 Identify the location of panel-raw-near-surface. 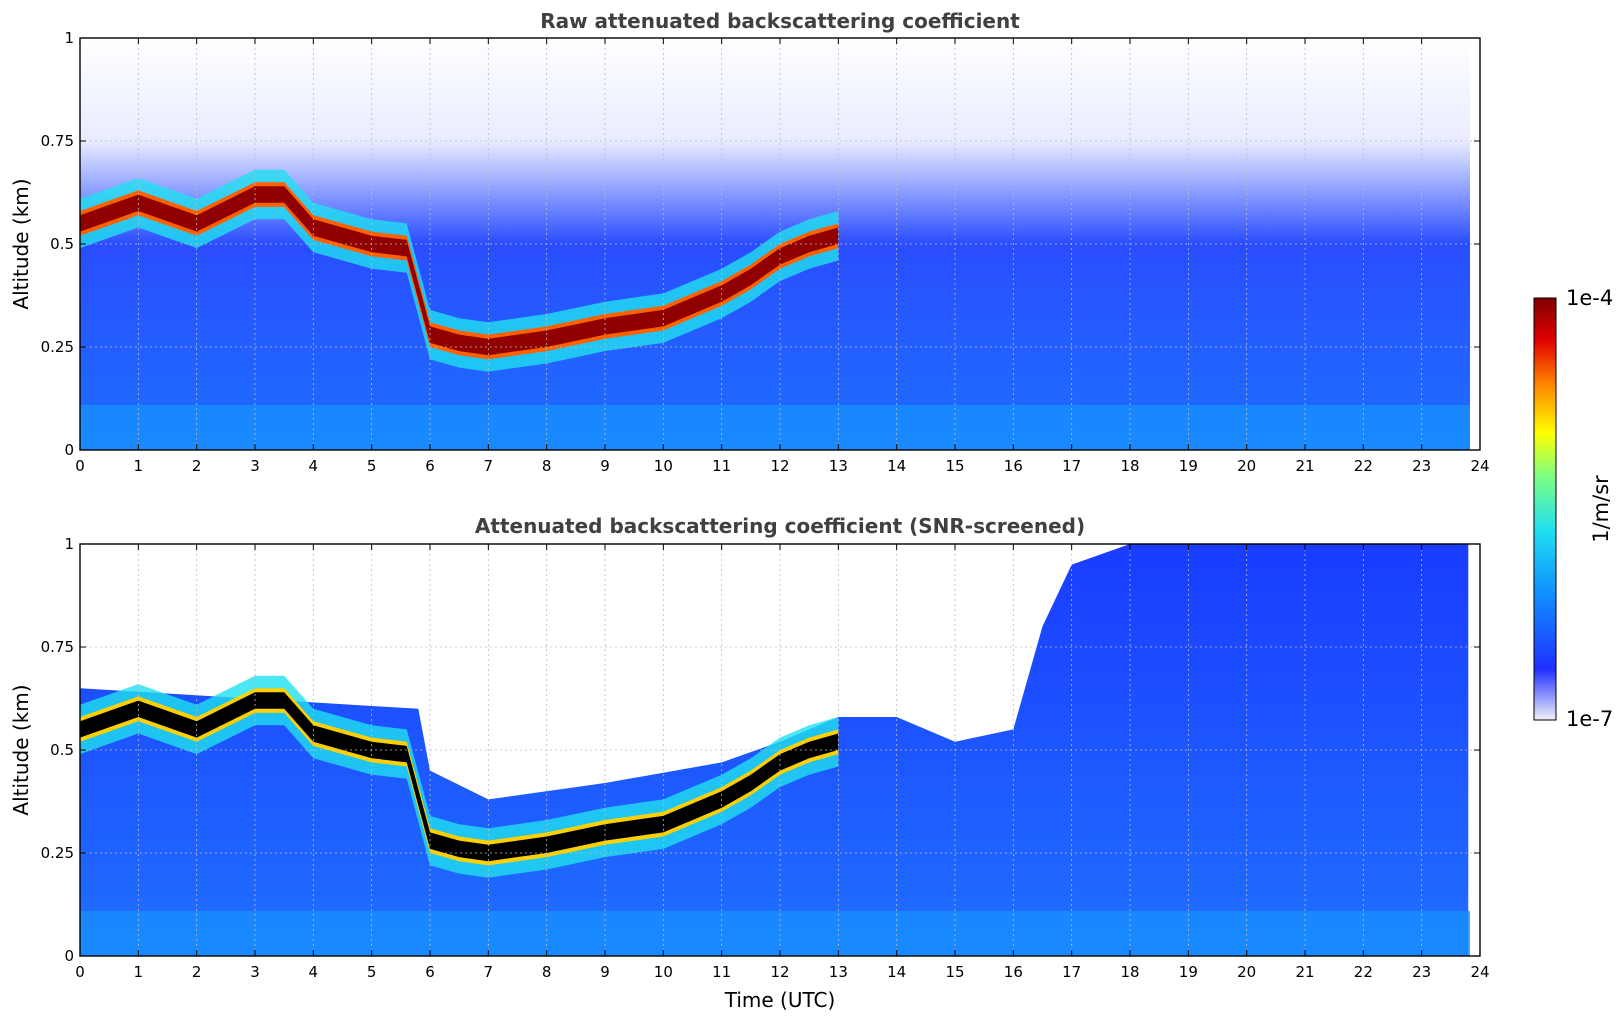
(775, 427).